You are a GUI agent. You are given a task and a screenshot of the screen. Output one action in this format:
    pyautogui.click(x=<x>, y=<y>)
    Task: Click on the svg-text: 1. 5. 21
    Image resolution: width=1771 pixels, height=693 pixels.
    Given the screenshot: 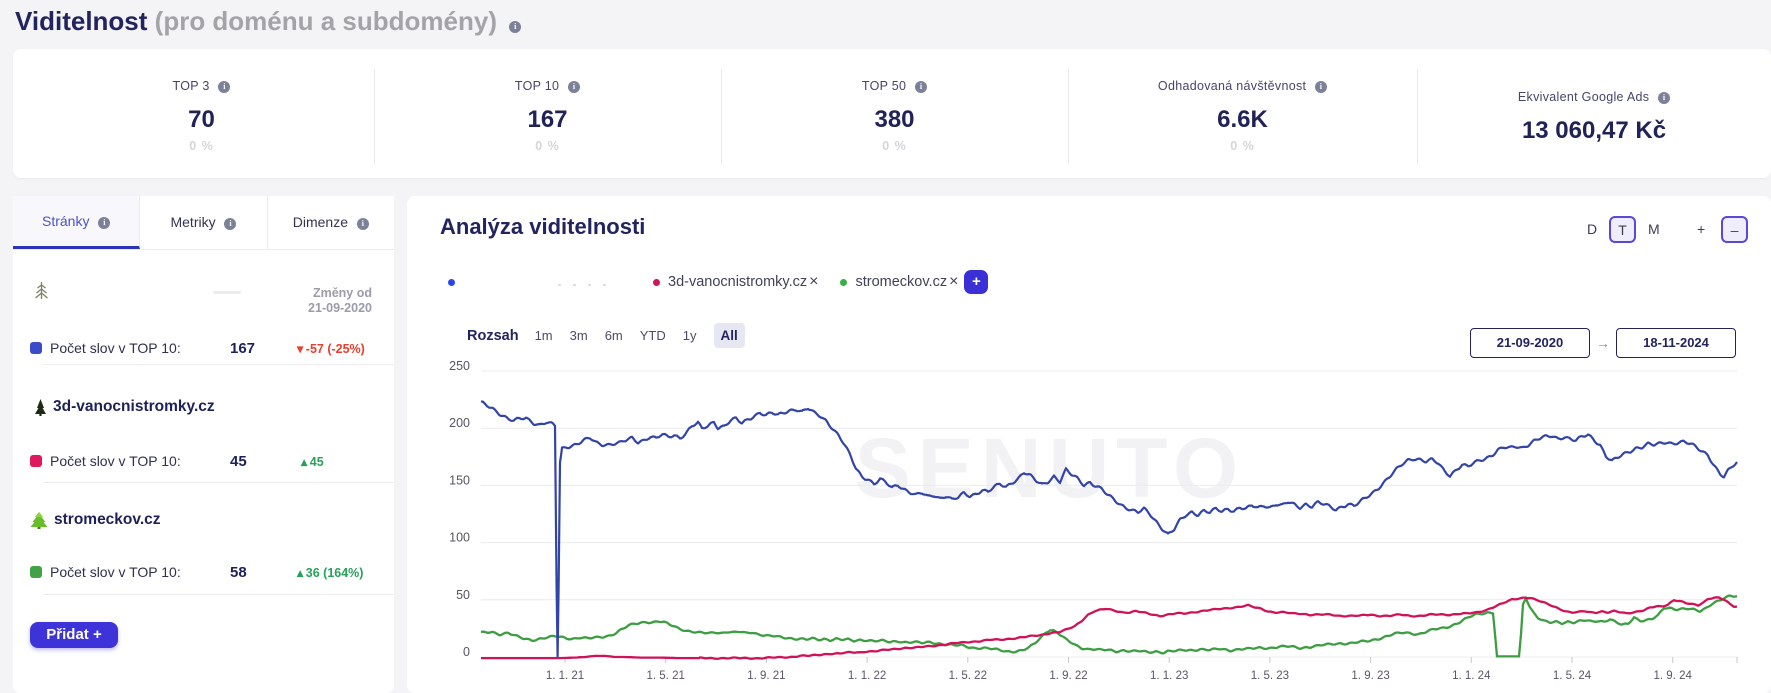 What is the action you would take?
    pyautogui.click(x=666, y=676)
    